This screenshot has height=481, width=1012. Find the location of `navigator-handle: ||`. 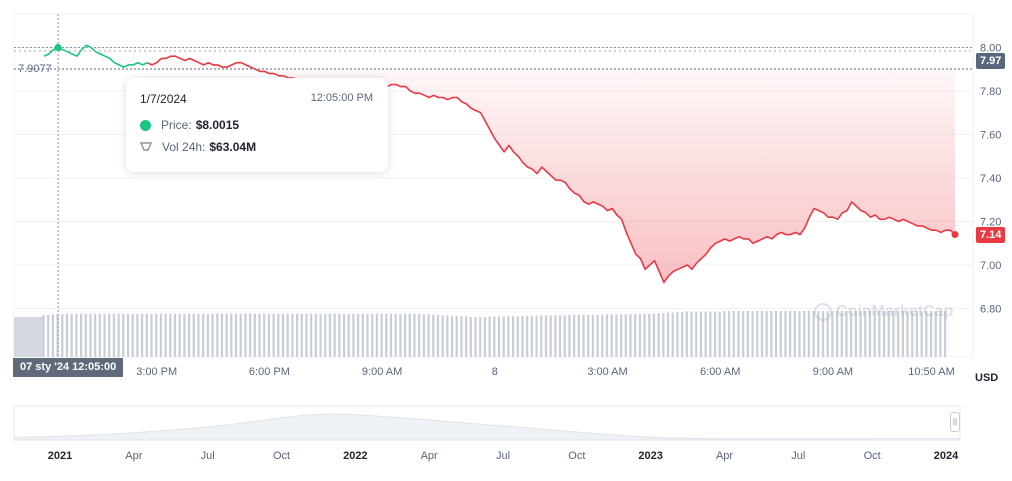

navigator-handle: || is located at coordinates (955, 422).